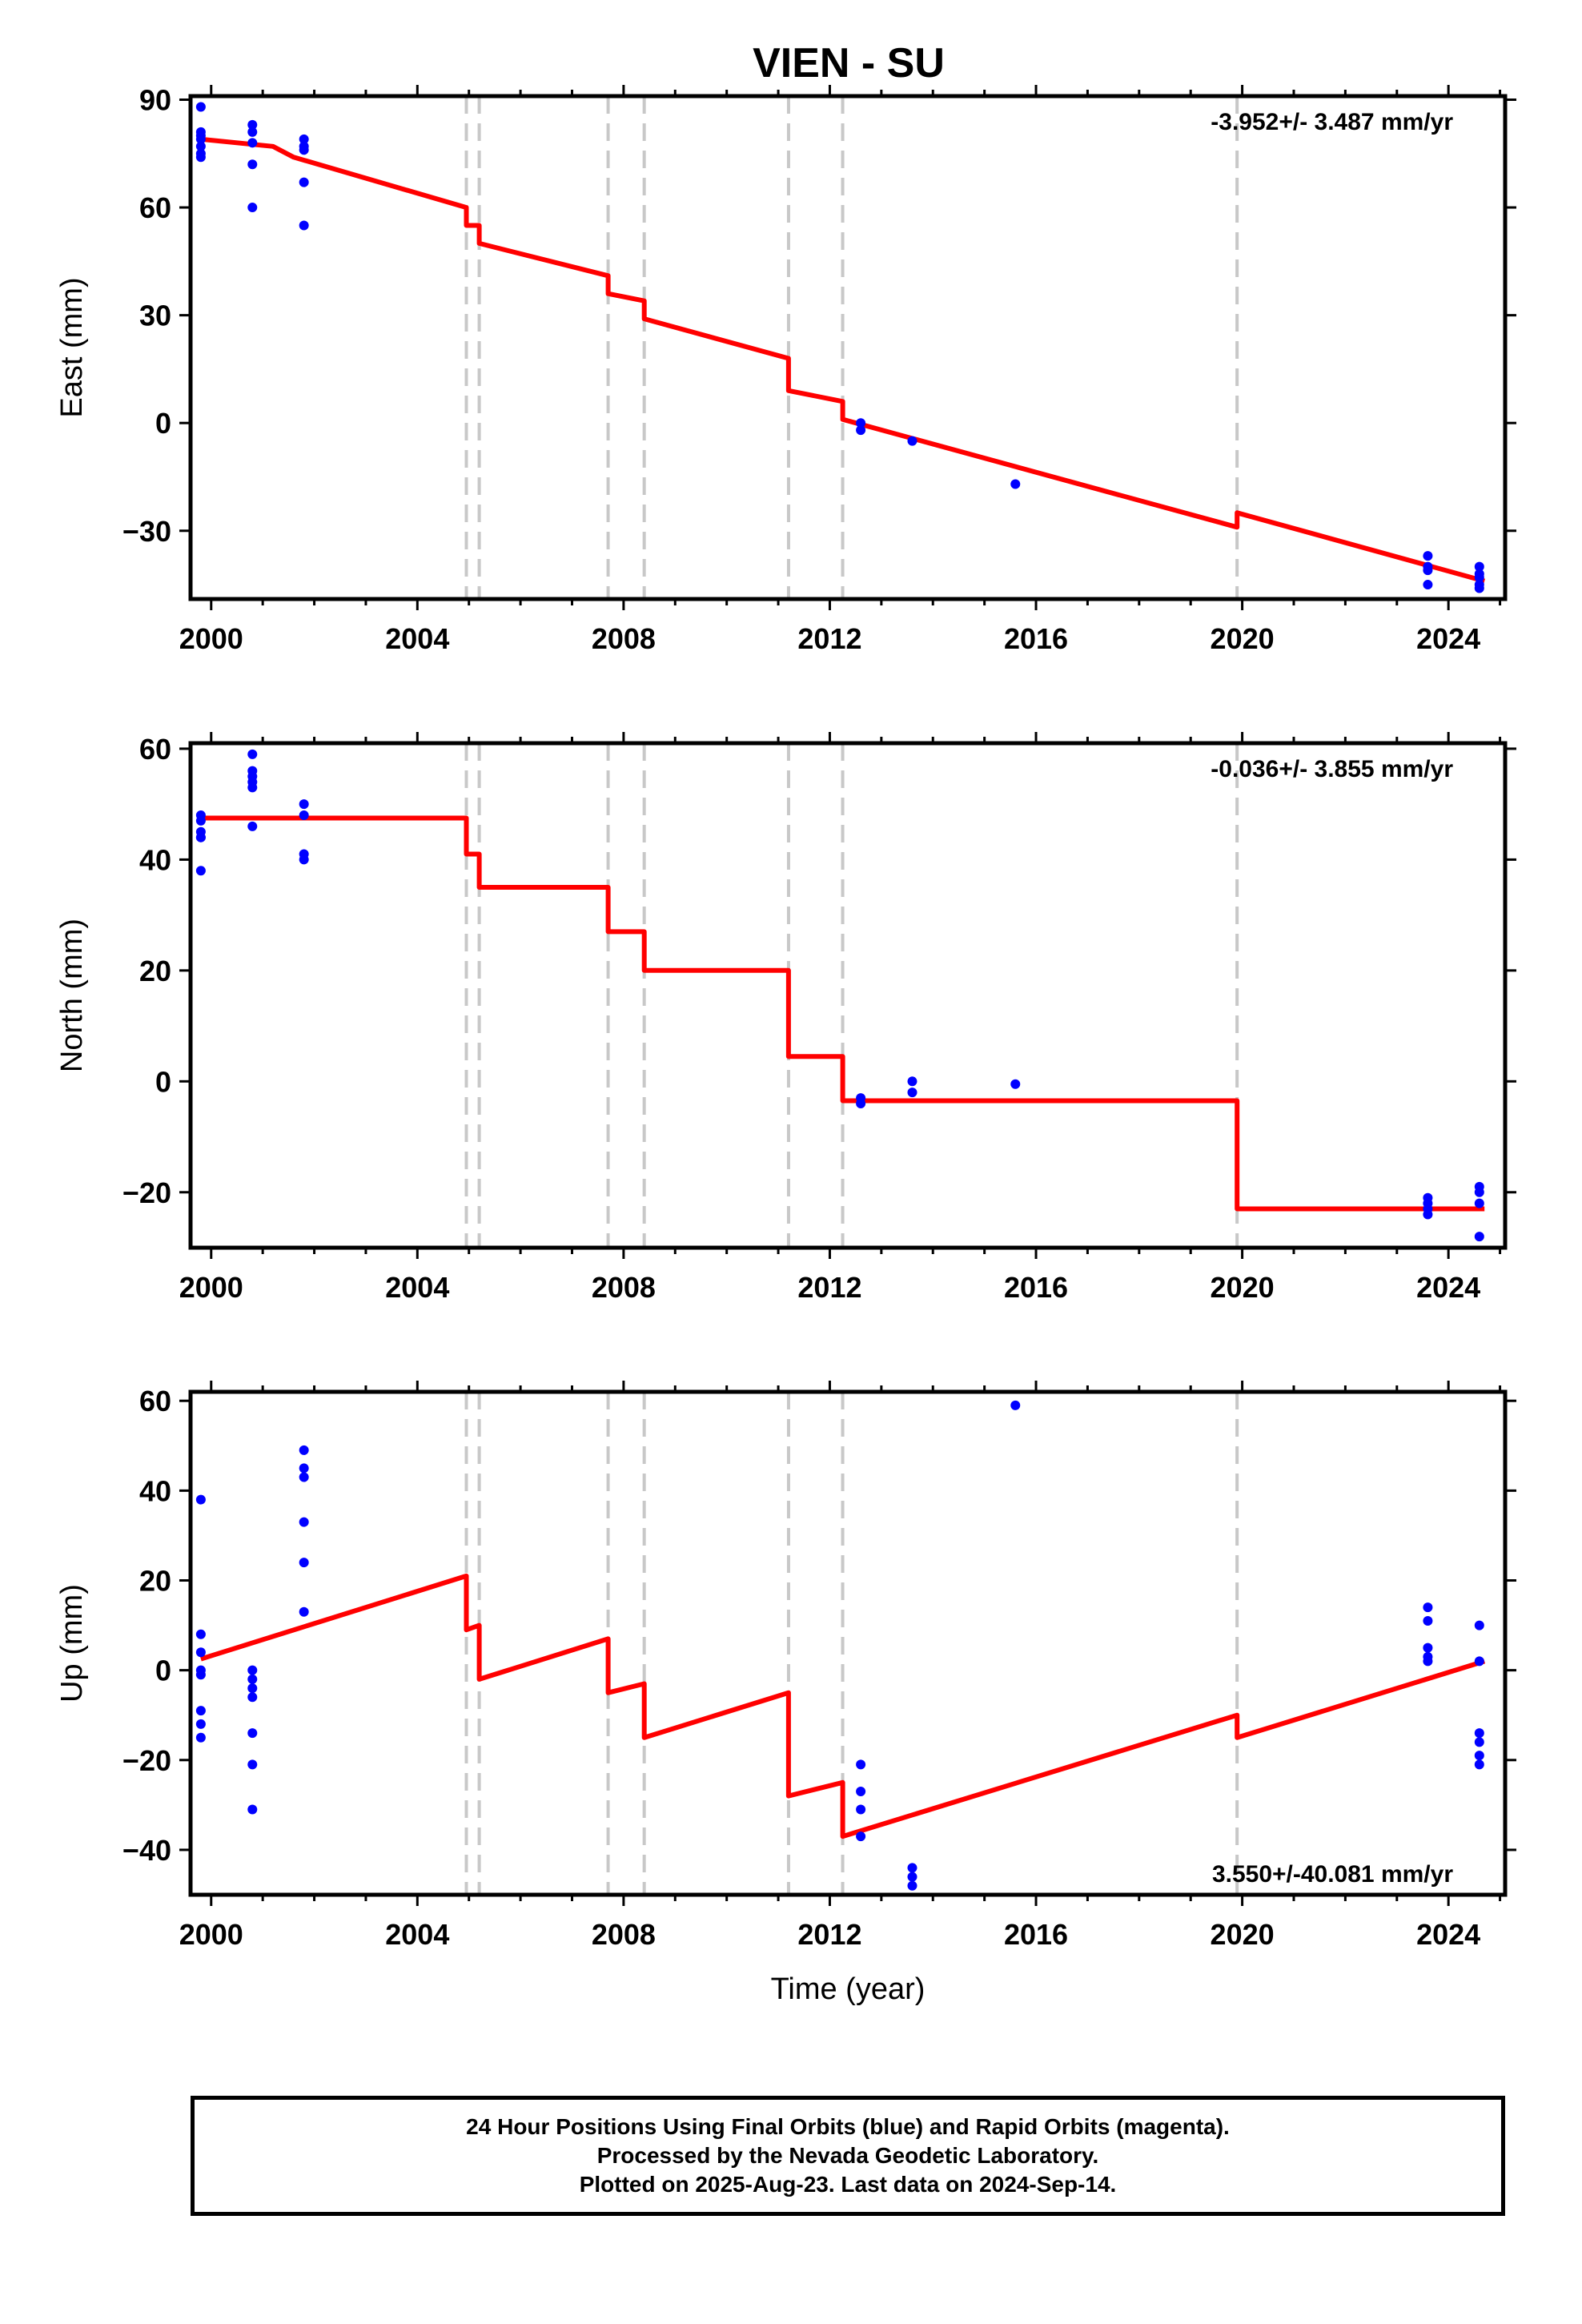 Image resolution: width=1582 pixels, height=2324 pixels. Describe the element at coordinates (849, 63) in the screenshot. I see `chart-title: VIEN - SU` at that location.